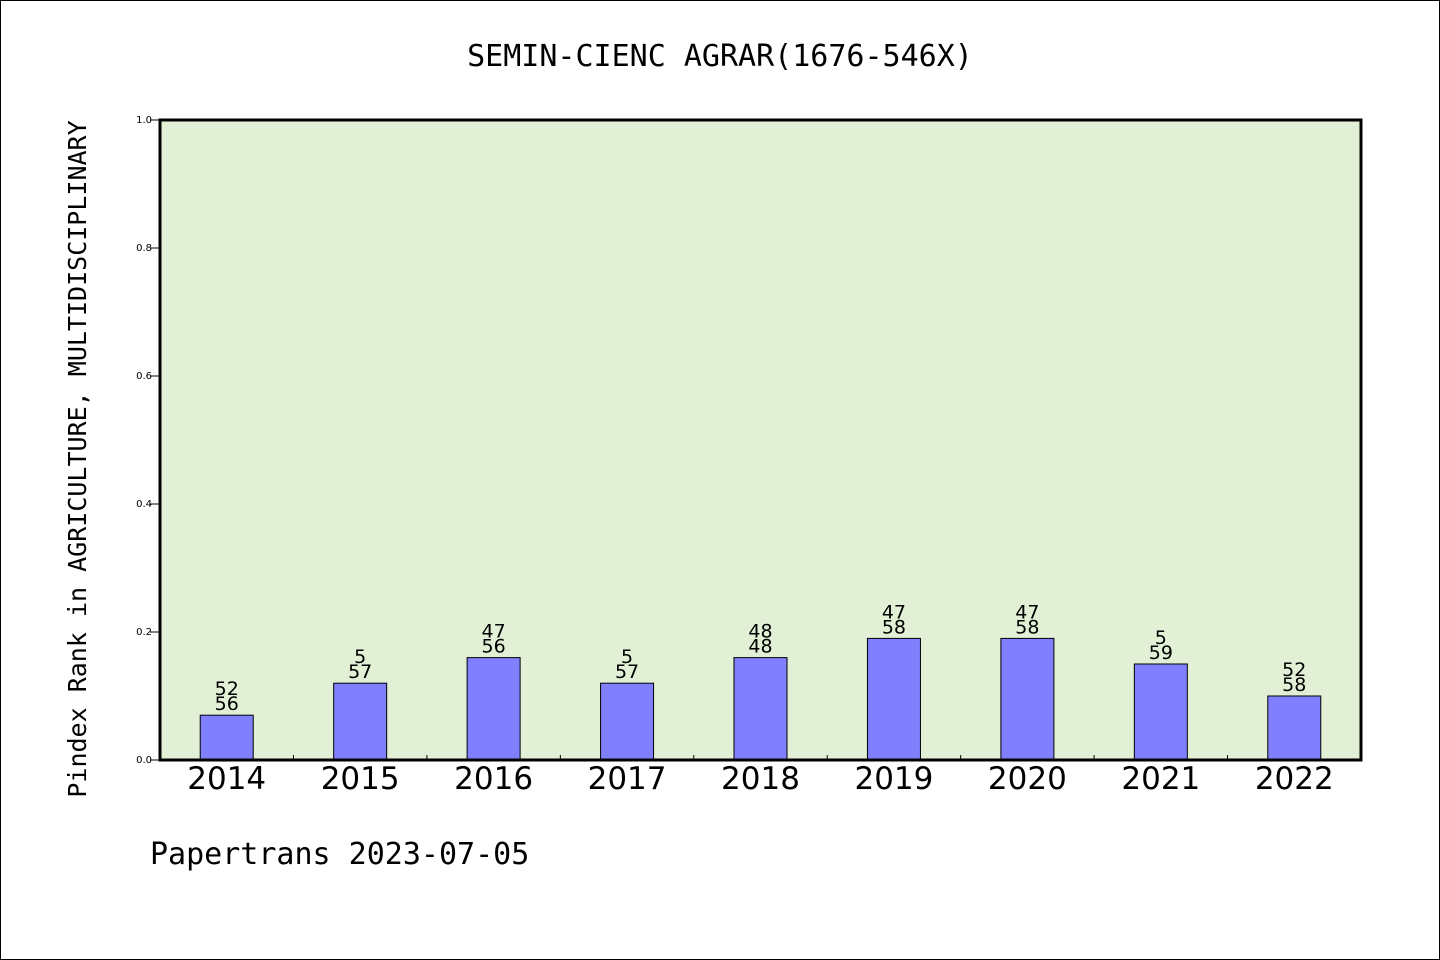  Describe the element at coordinates (1161, 653) in the screenshot. I see `data-label-bottom: 59` at that location.